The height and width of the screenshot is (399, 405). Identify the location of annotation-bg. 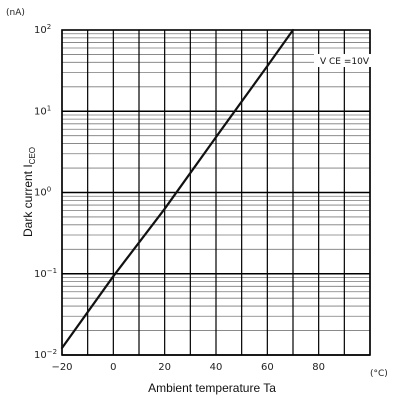
(343, 60).